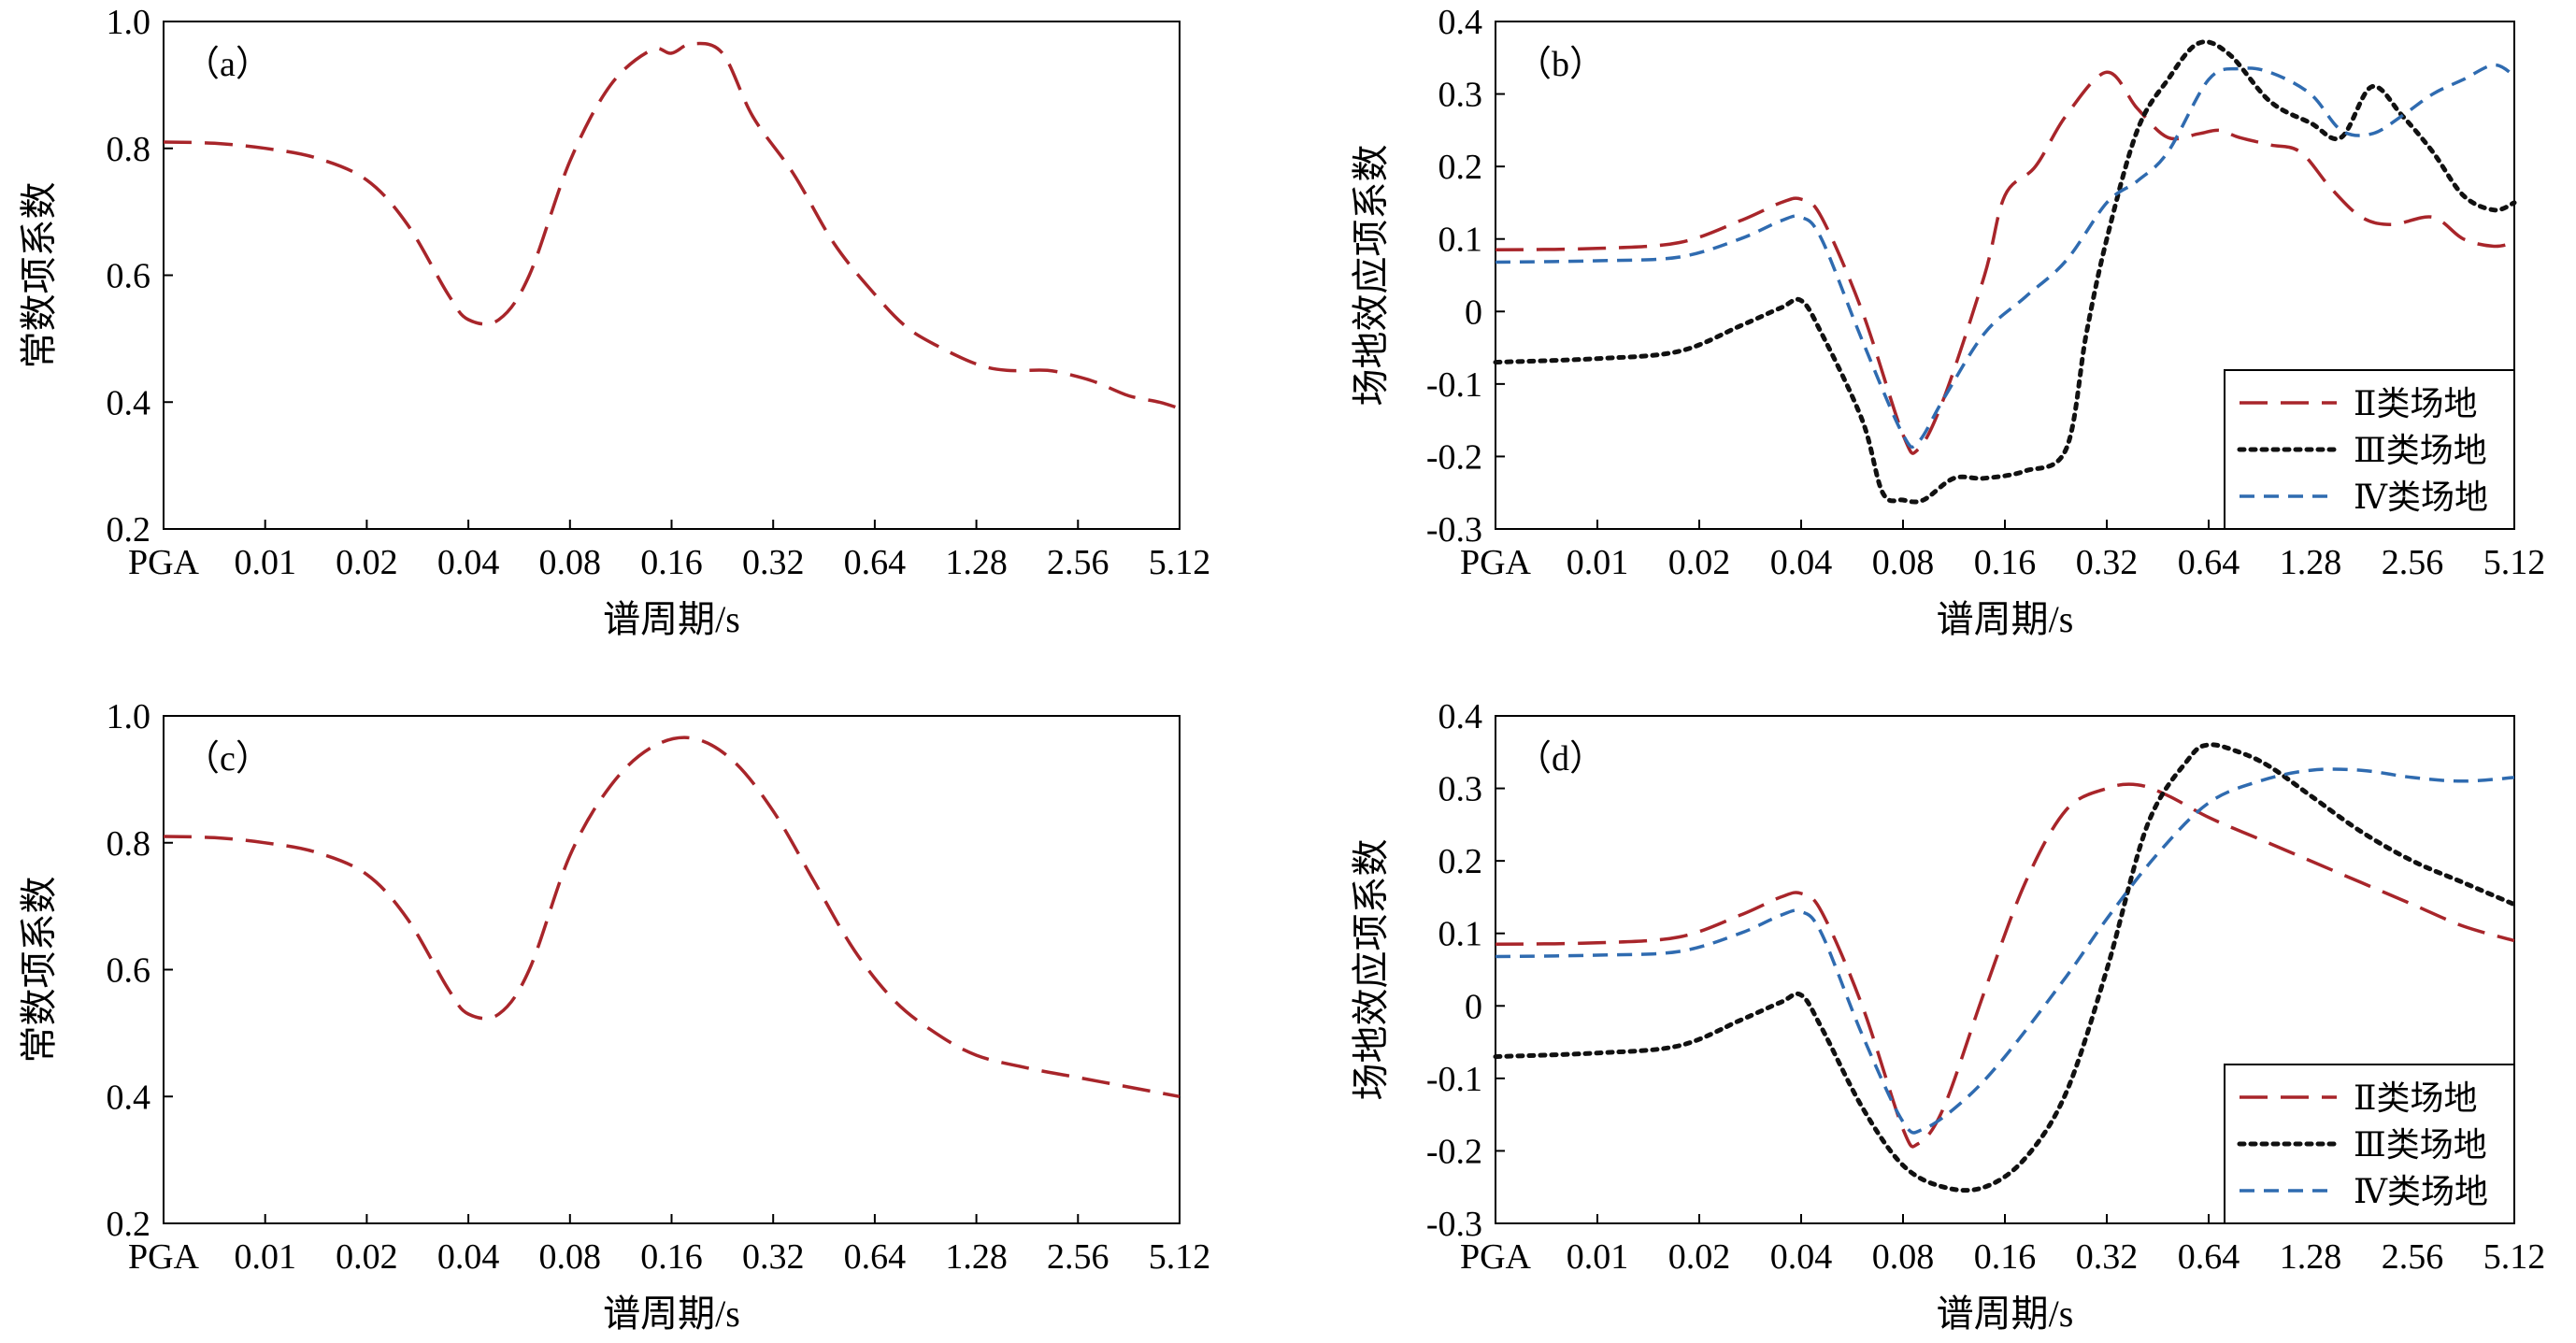 The width and height of the screenshot is (2576, 1343). I want to click on y-tick-label: 0.8, so click(129, 844).